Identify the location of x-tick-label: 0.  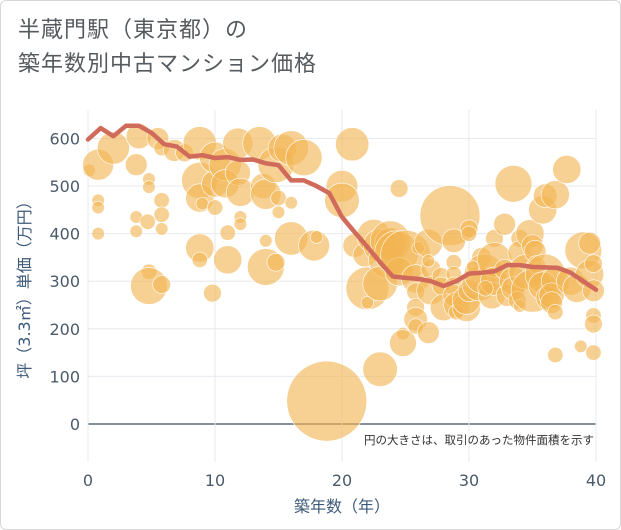
(88, 480).